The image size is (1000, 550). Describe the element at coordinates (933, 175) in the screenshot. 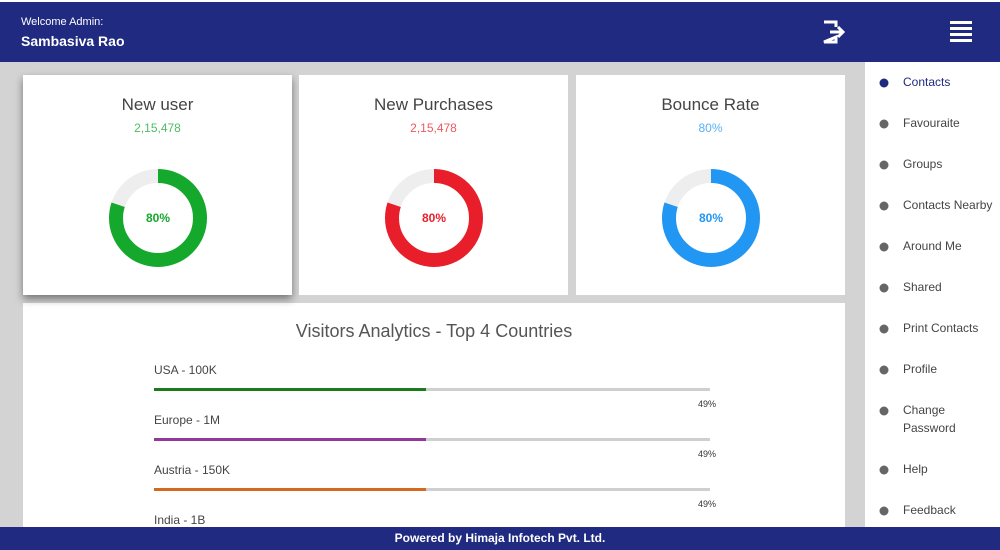

I see `sidebar-item: Groups` at that location.